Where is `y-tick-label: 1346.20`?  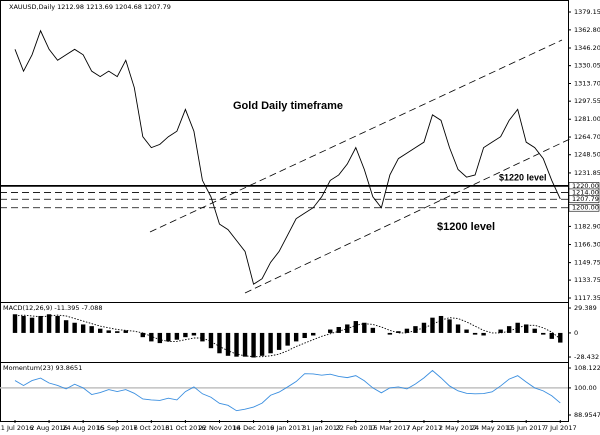
y-tick-label: 1346.20 is located at coordinates (587, 48).